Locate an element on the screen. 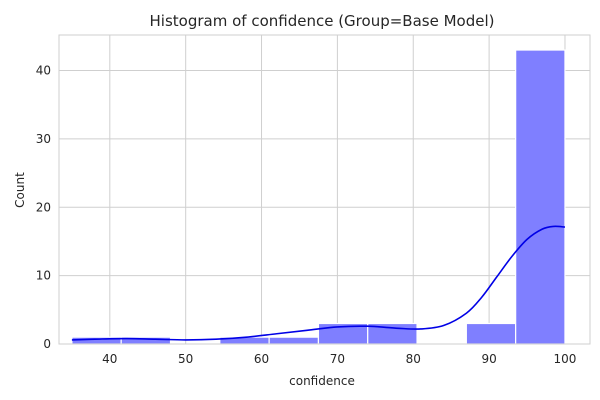 This screenshot has height=400, width=600. y-tick-label: 30 is located at coordinates (43, 139).